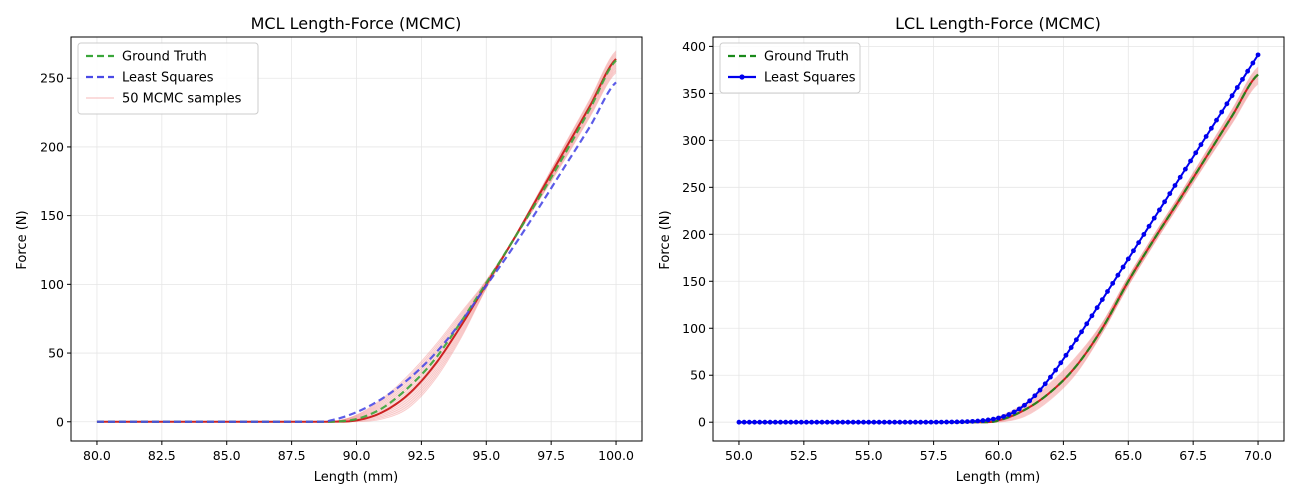  Describe the element at coordinates (357, 455) in the screenshot. I see `x-tick-label: 90.0` at that location.